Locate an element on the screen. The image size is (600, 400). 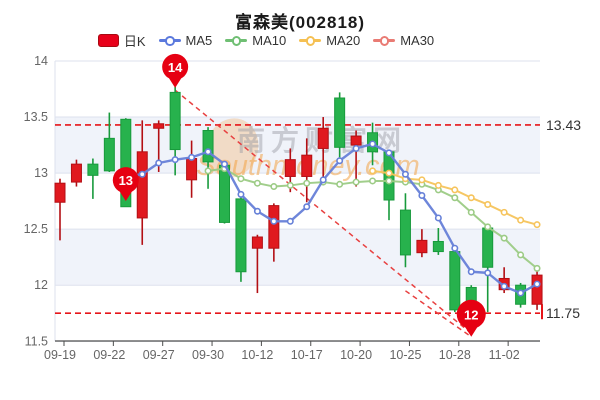
y-axis-label: 12 is located at coordinates (41, 285).